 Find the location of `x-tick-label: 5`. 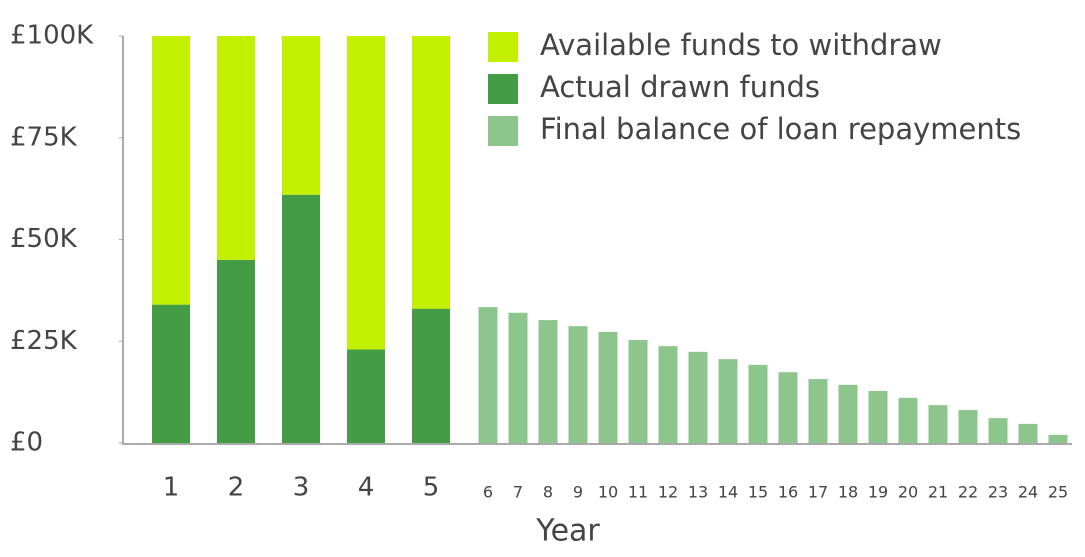

x-tick-label: 5 is located at coordinates (431, 488).